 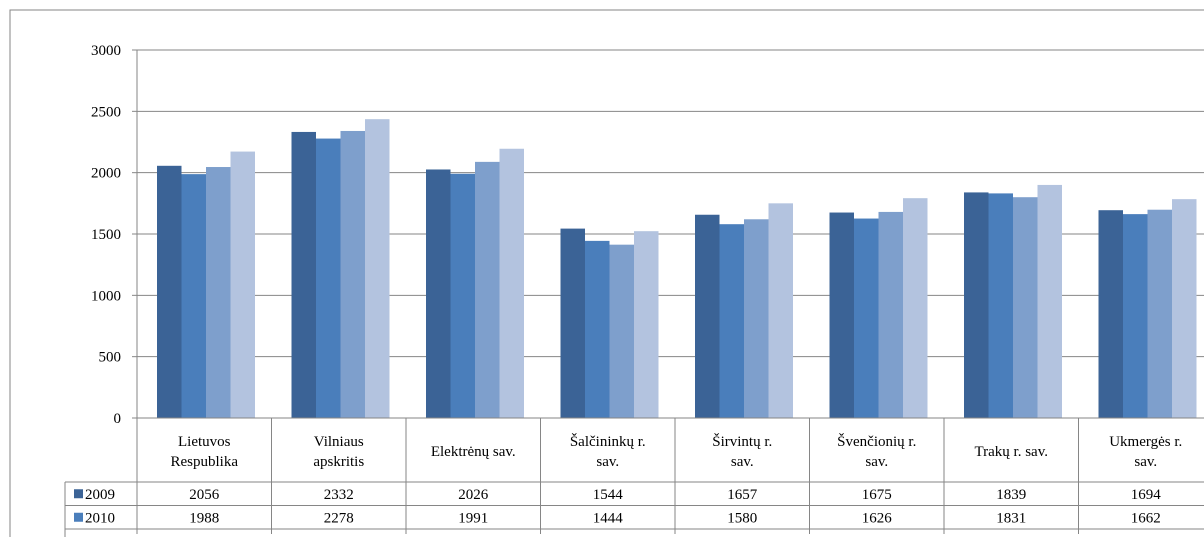 What do you see at coordinates (1011, 452) in the screenshot?
I see `category-label: Trakų r. sav.` at bounding box center [1011, 452].